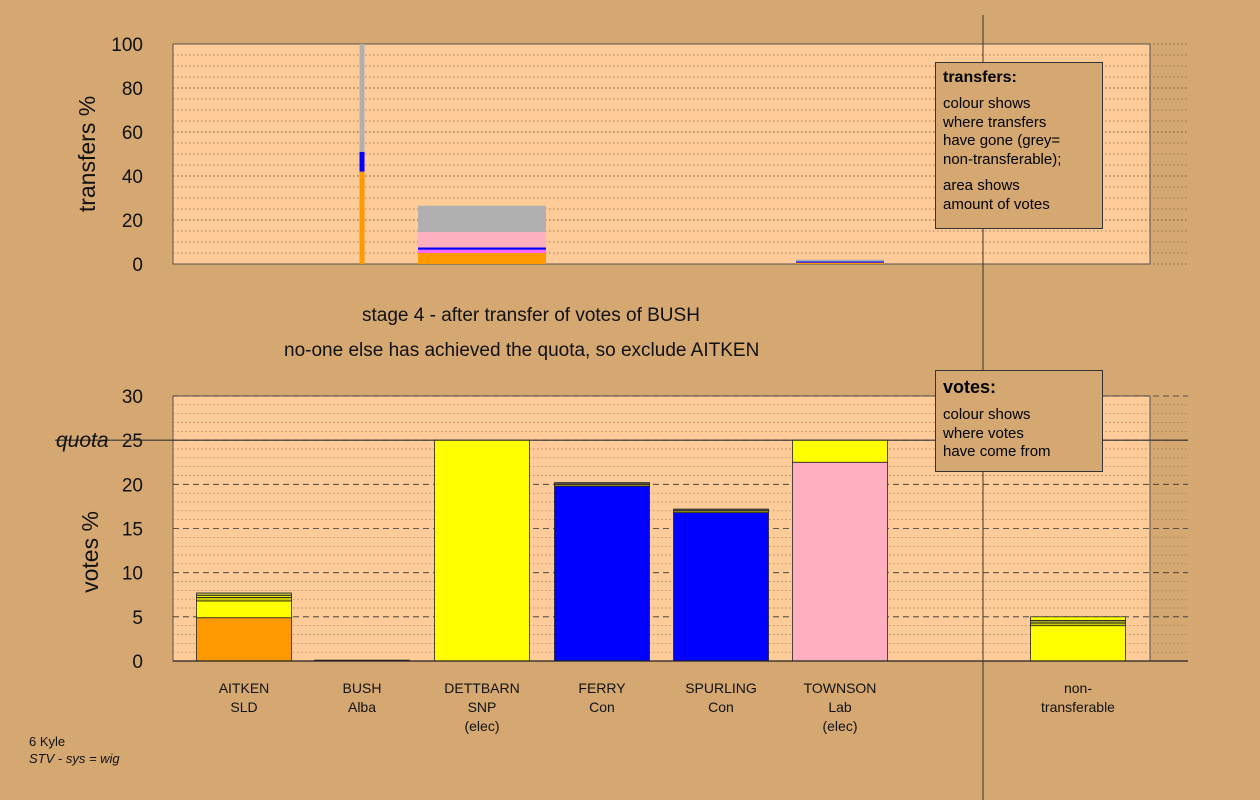 The width and height of the screenshot is (1260, 800). I want to click on category-label: SPURLING, so click(721, 688).